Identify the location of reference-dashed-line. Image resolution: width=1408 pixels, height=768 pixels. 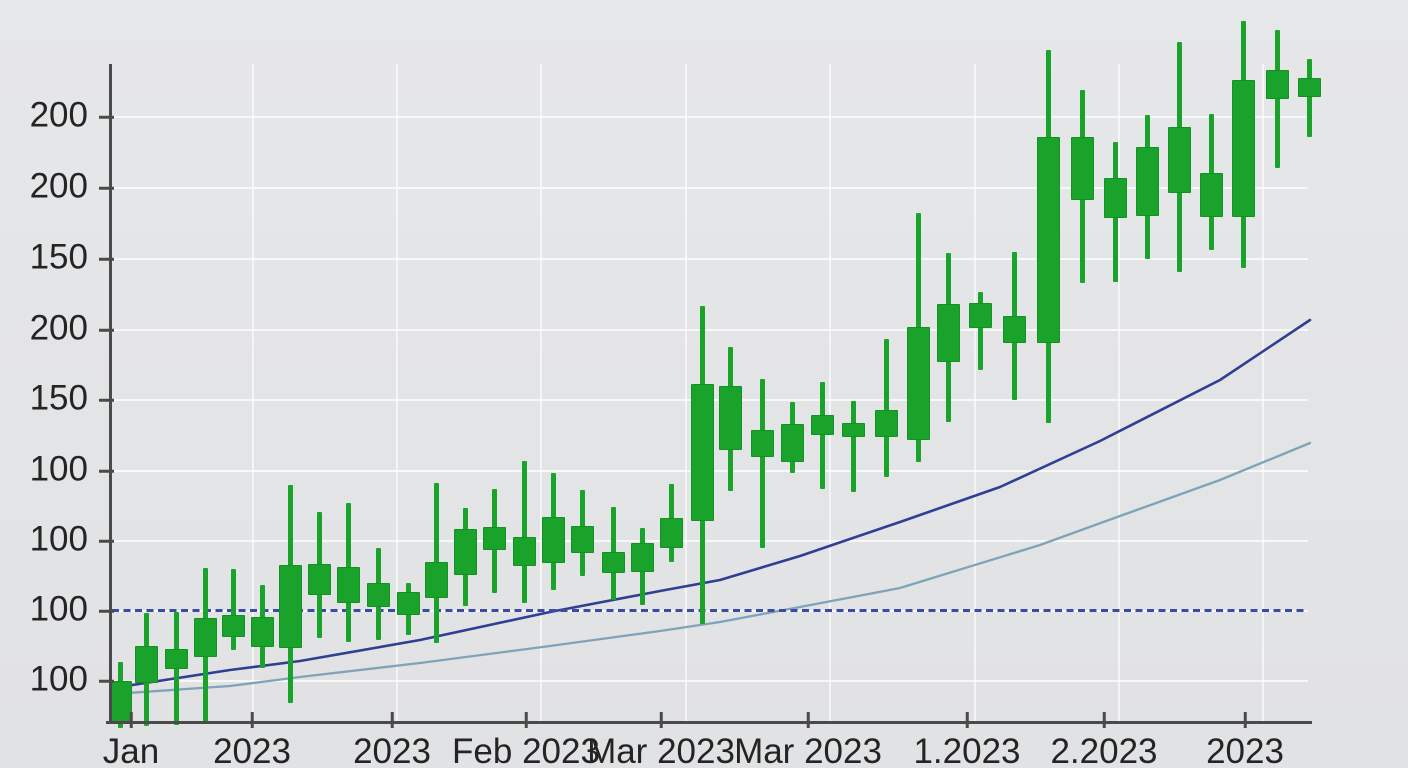
(709, 610).